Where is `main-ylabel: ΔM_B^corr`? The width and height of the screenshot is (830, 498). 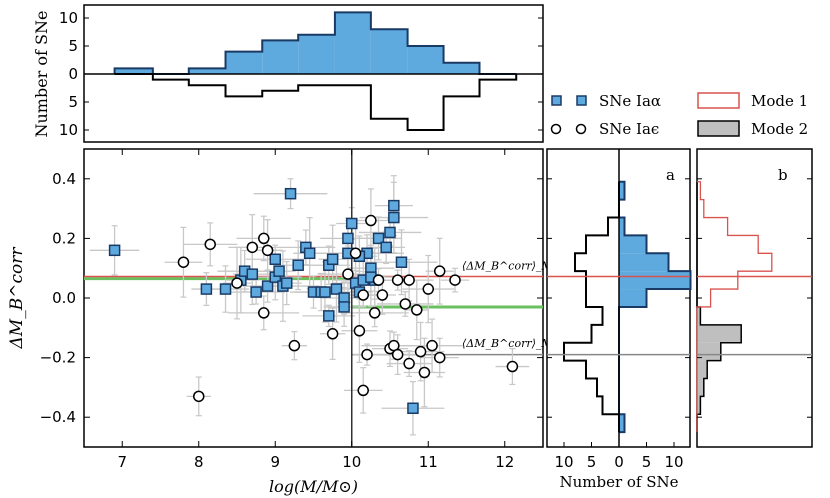
main-ylabel: ΔM_B^corr is located at coordinates (17, 298).